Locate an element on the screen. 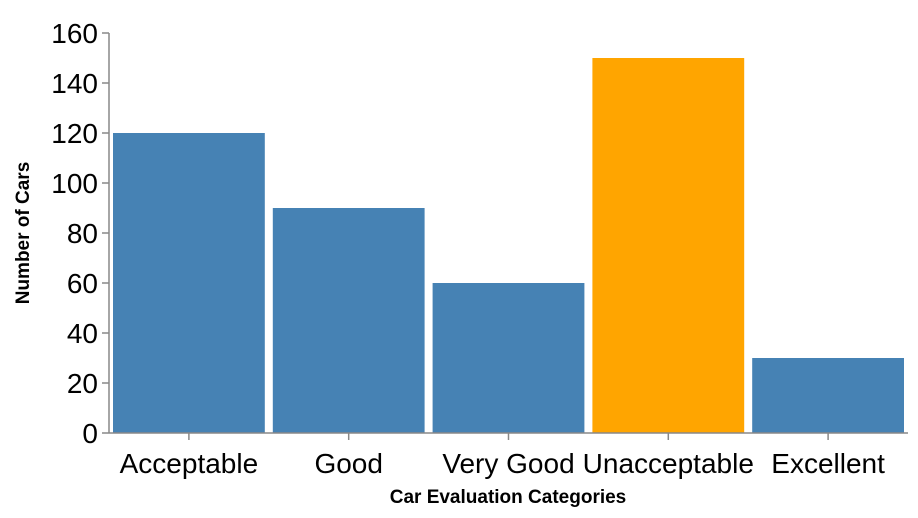  x-tick-label-unacceptable: Unacceptable is located at coordinates (668, 463).